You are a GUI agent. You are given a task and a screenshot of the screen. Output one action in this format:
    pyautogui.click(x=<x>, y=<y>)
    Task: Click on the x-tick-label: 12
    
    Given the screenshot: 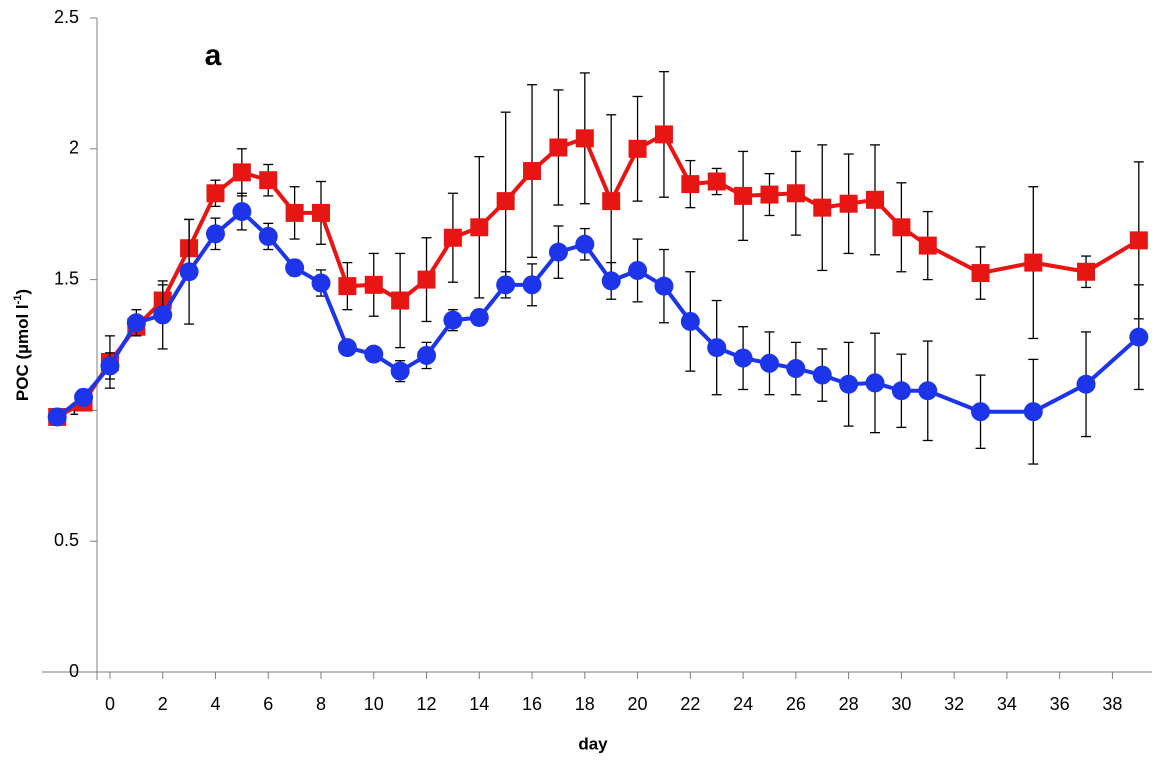 What is the action you would take?
    pyautogui.click(x=427, y=704)
    